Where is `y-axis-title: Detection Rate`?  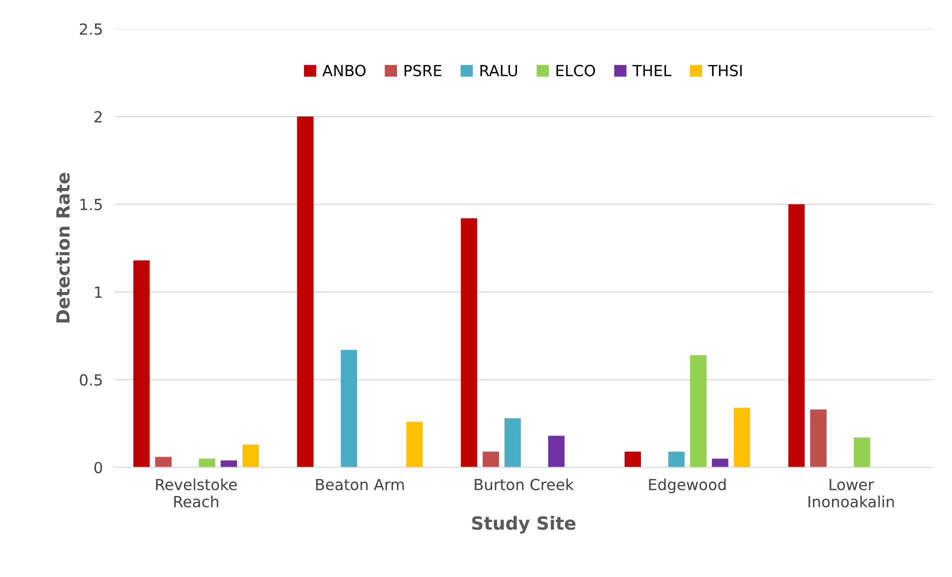 y-axis-title: Detection Rate is located at coordinates (63, 247).